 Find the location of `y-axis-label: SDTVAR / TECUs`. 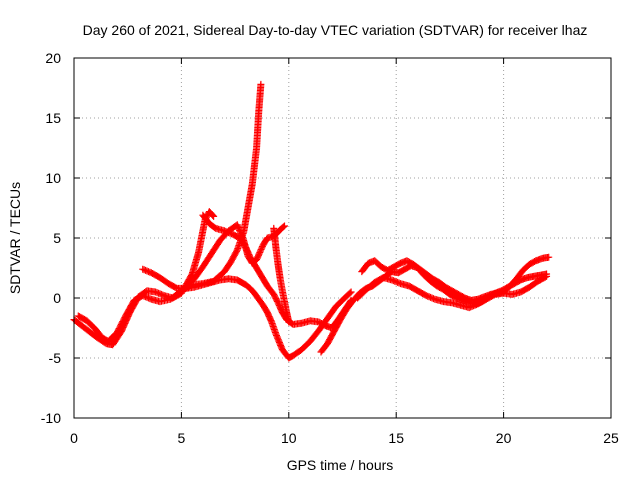

y-axis-label: SDTVAR / TECUs is located at coordinates (15, 238).